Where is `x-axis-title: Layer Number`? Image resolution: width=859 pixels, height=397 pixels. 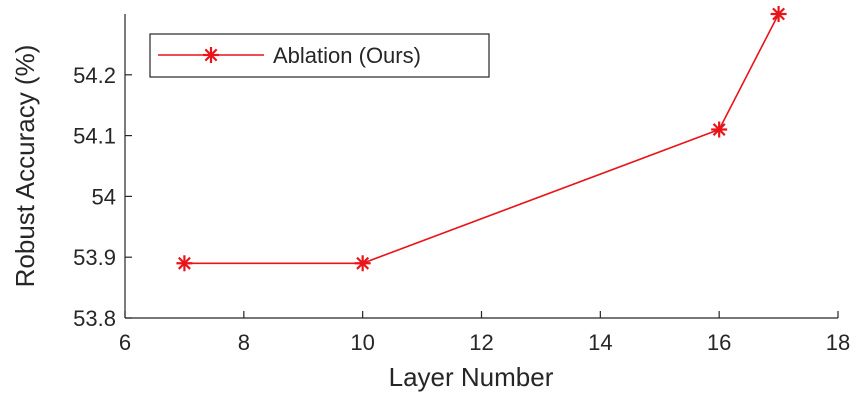 x-axis-title: Layer Number is located at coordinates (471, 377).